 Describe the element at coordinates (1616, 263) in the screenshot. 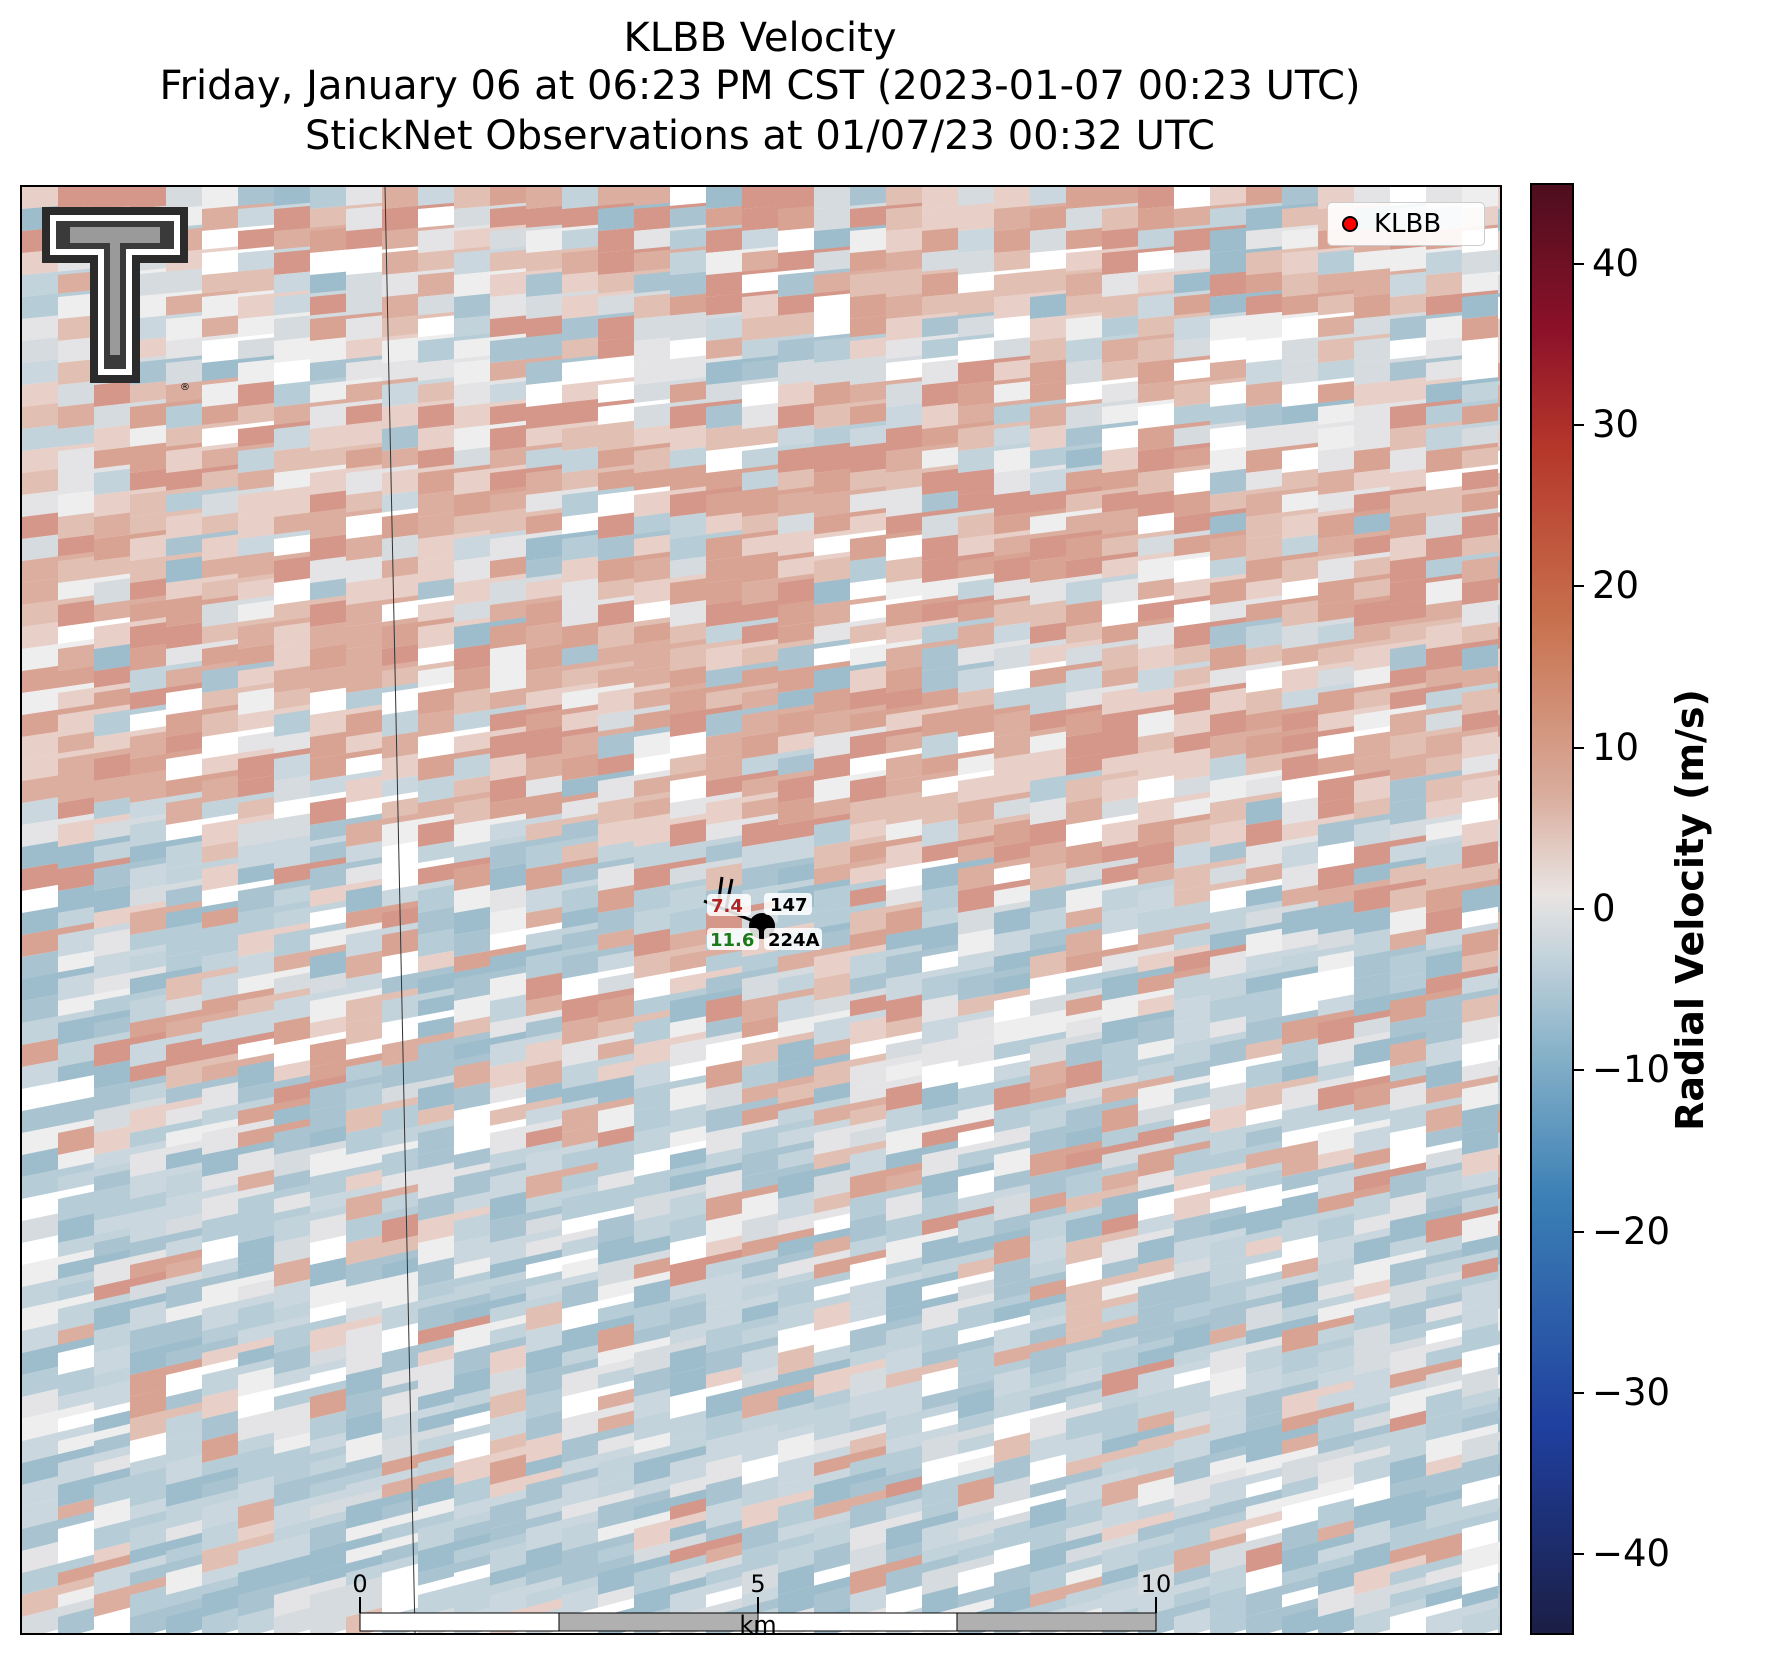

I see `colorbar-tick-label: 40` at that location.